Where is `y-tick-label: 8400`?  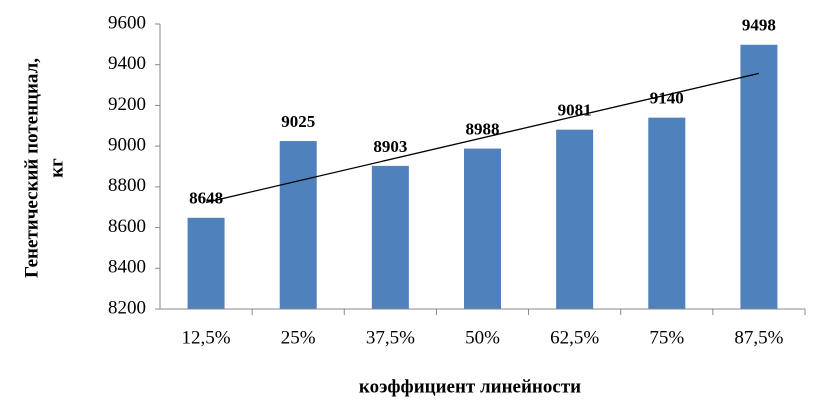 y-tick-label: 8400 is located at coordinates (127, 267).